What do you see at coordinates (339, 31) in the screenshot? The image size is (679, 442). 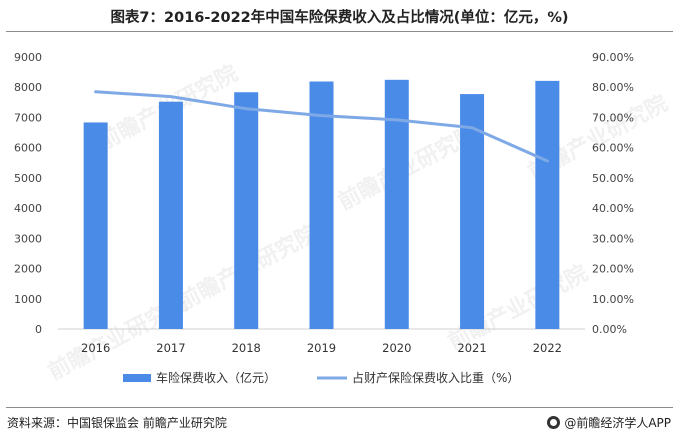 I see `top-divider` at bounding box center [339, 31].